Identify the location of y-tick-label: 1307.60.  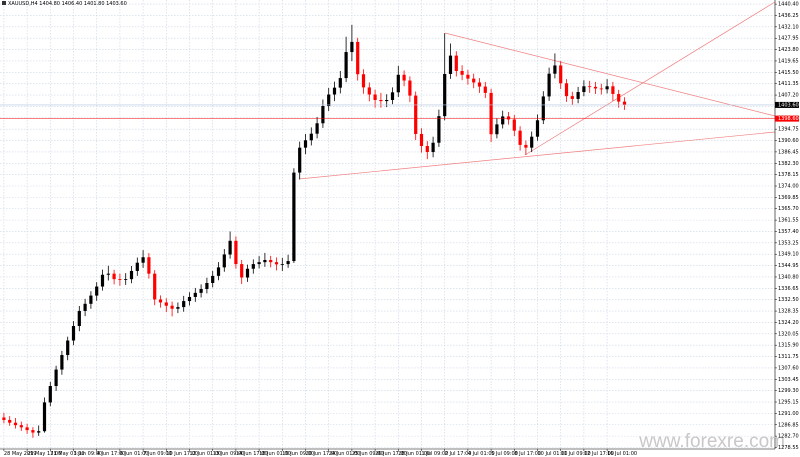
(788, 368).